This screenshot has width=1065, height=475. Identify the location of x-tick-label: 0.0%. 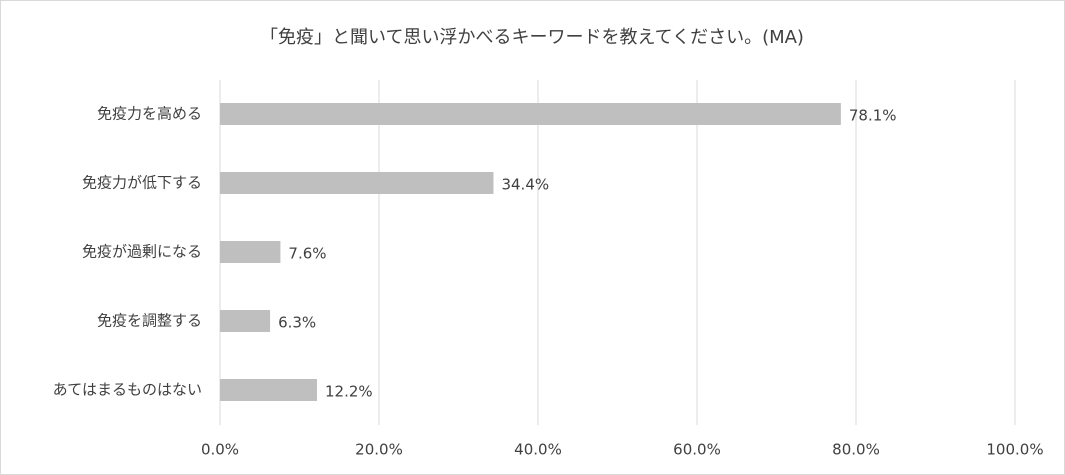
(220, 450).